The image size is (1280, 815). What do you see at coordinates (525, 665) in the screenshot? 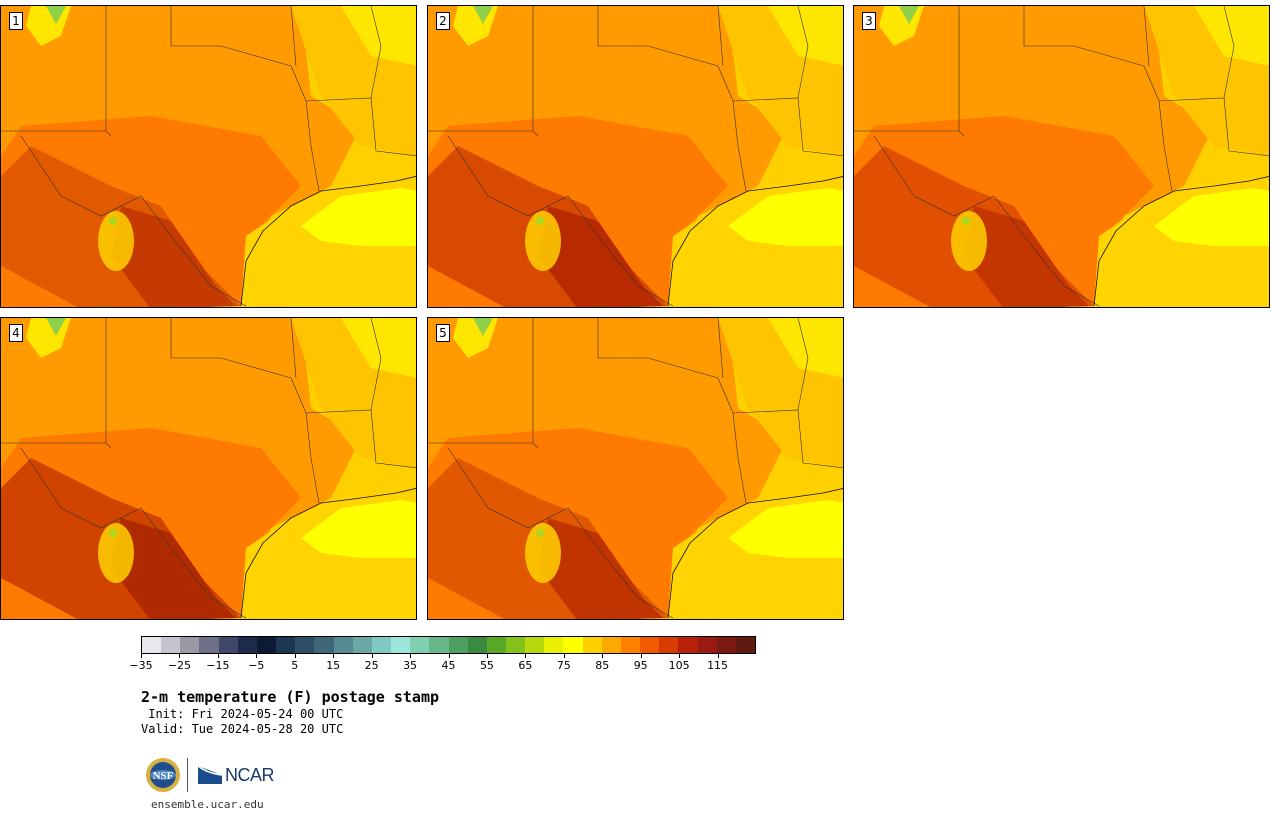
I see `colorbar-tick-label: 65` at bounding box center [525, 665].